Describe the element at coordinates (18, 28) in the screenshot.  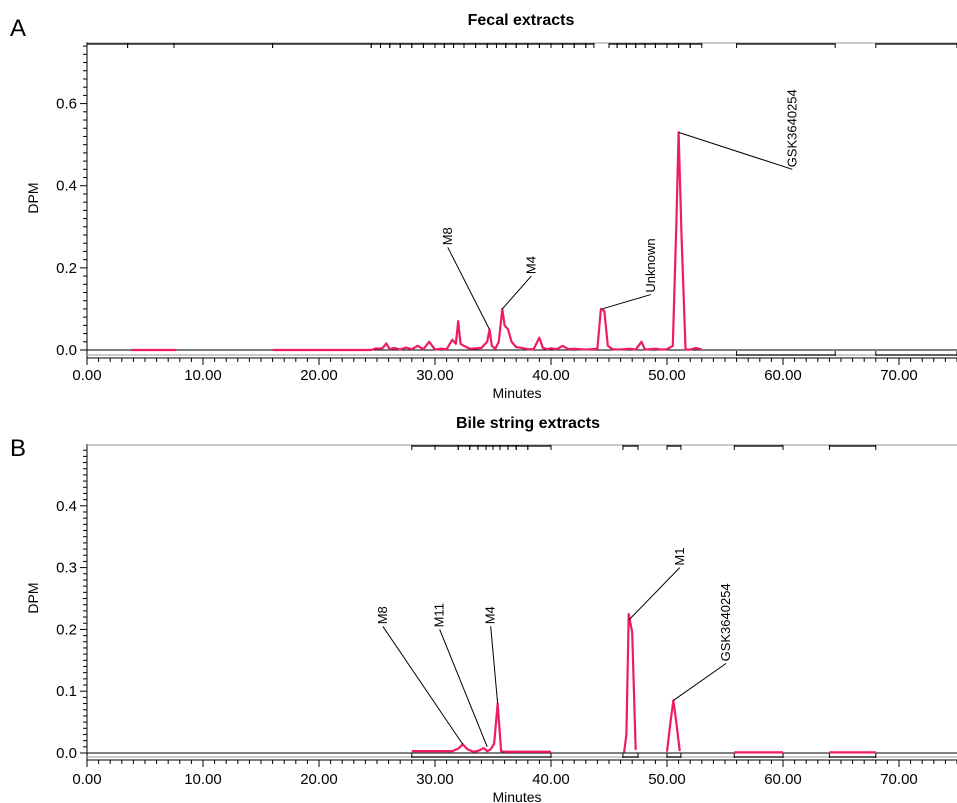
I see `panel-letter-a: A` at that location.